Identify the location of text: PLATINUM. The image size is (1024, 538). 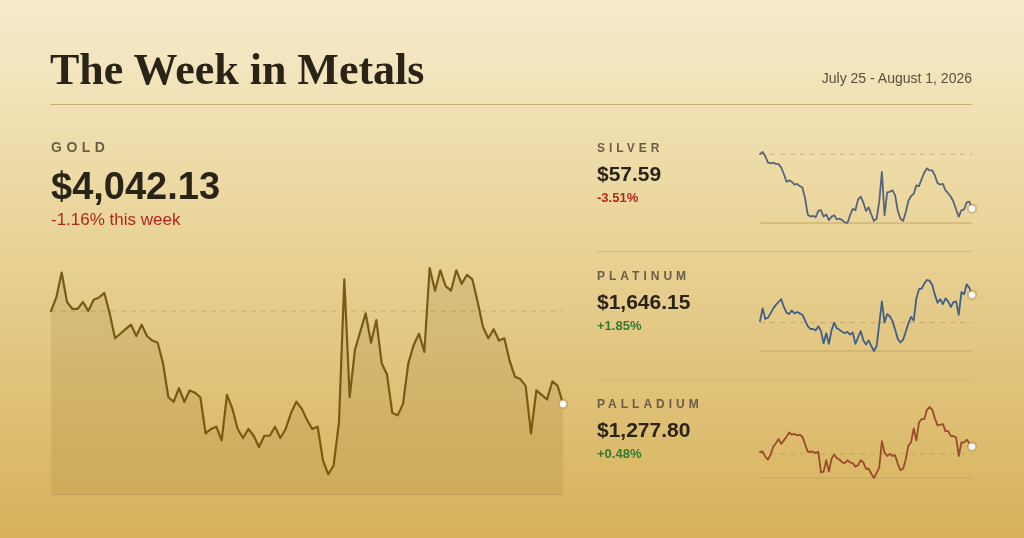
(644, 276).